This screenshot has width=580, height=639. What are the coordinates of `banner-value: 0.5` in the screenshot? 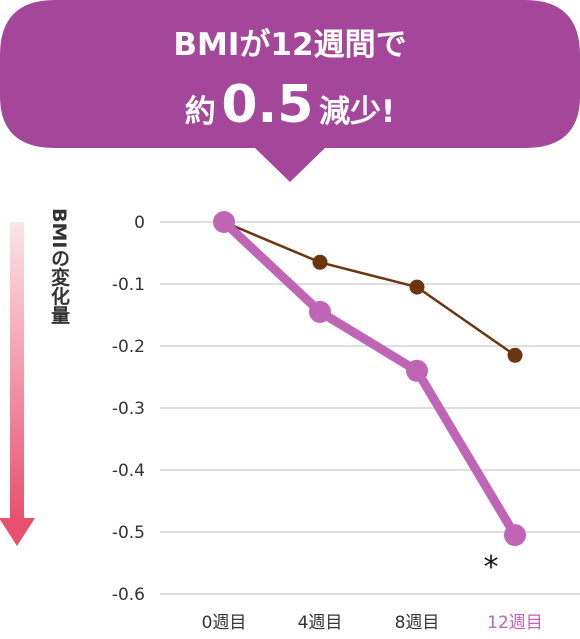 It's located at (267, 105).